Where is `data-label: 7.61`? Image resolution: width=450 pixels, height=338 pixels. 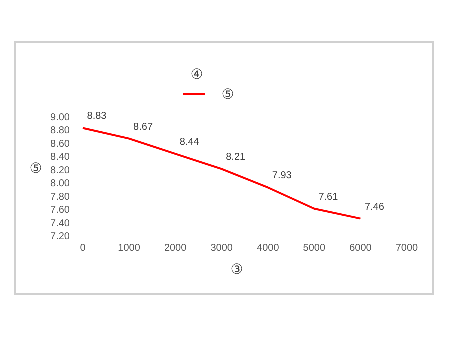 data-label: 7.61 is located at coordinates (328, 197).